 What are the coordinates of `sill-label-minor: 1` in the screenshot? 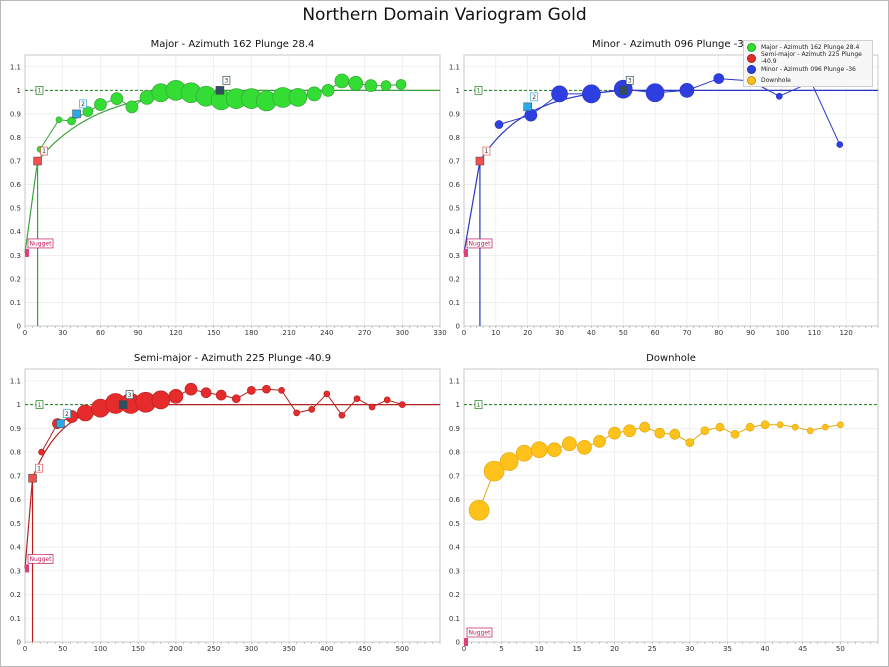 It's located at (478, 90).